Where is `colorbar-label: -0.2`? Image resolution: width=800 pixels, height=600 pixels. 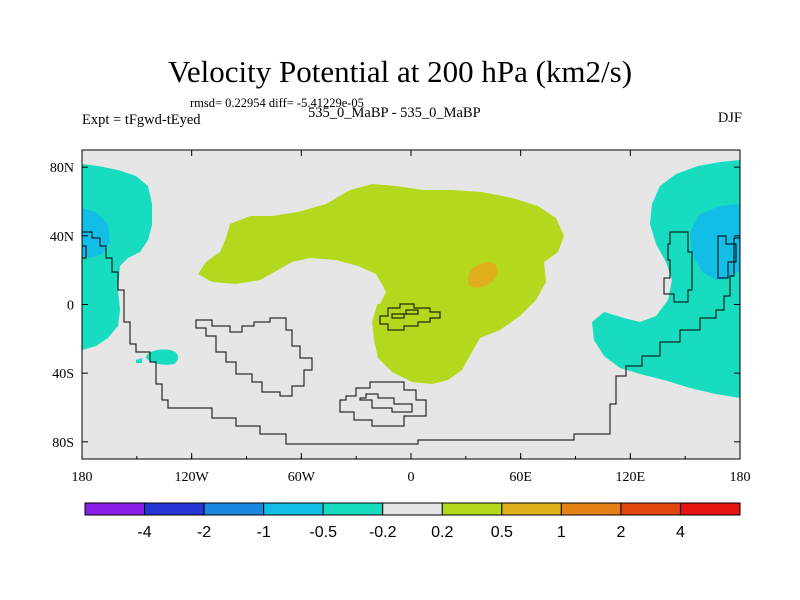
colorbar-label: -0.2 is located at coordinates (383, 532).